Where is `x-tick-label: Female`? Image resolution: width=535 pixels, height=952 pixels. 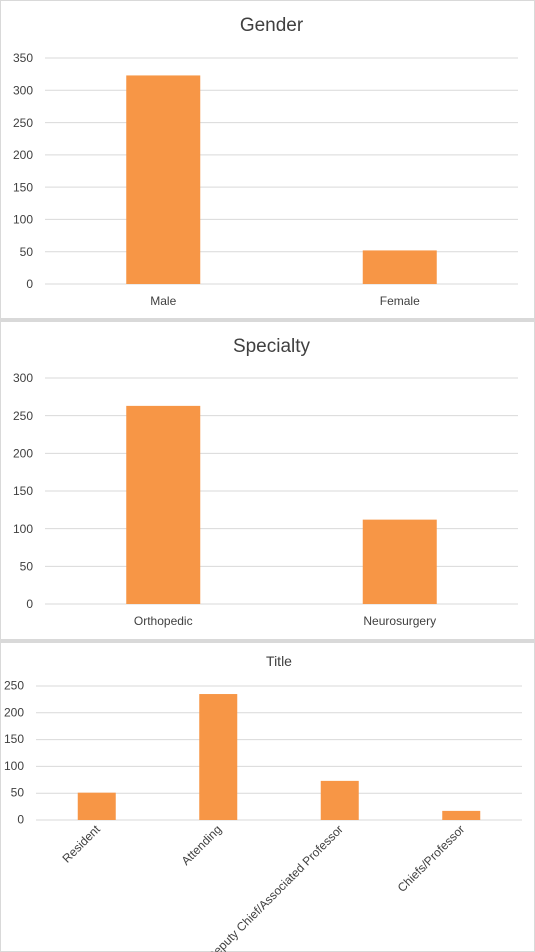 x-tick-label: Female is located at coordinates (400, 301).